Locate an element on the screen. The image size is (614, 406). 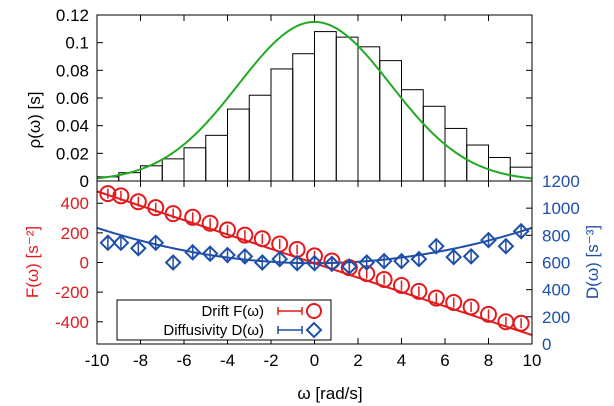
drift-y-tick-label: -200 is located at coordinates (72, 292).